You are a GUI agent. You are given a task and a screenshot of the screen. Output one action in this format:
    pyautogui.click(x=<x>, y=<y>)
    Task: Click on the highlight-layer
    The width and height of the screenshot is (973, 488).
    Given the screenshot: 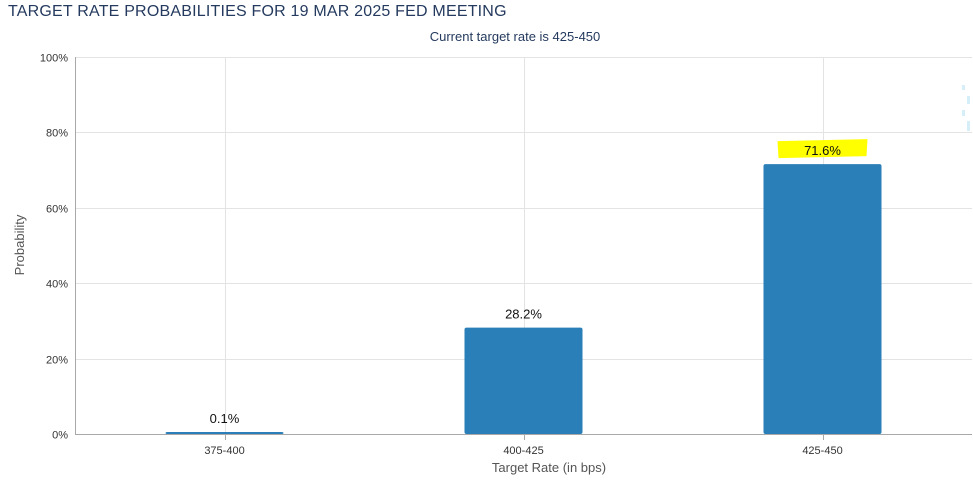 What is the action you would take?
    pyautogui.click(x=822, y=149)
    